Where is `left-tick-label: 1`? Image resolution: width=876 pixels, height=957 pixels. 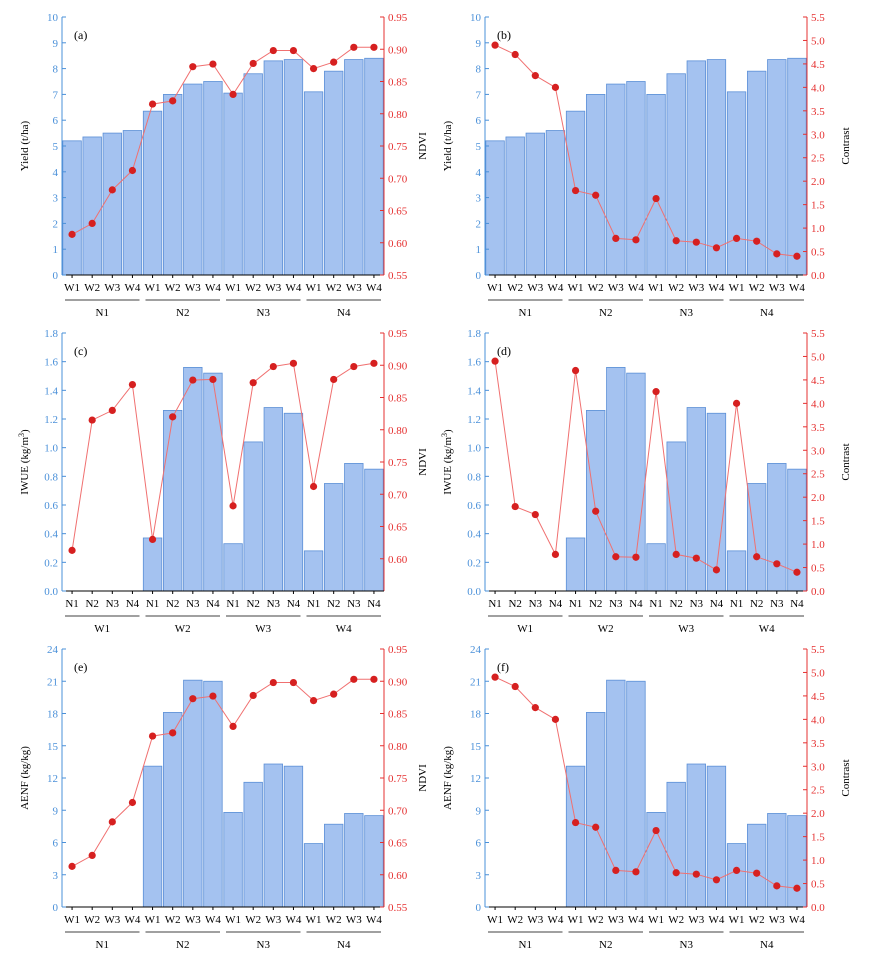 left-tick-label: 1 is located at coordinates (56, 250).